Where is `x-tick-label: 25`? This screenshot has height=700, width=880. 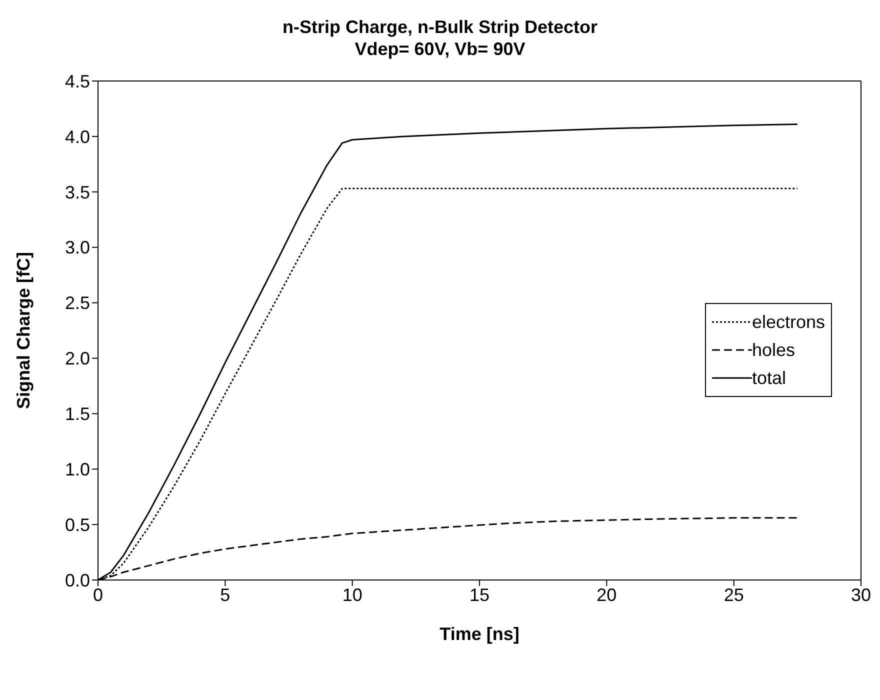 x-tick-label: 25 is located at coordinates (734, 594).